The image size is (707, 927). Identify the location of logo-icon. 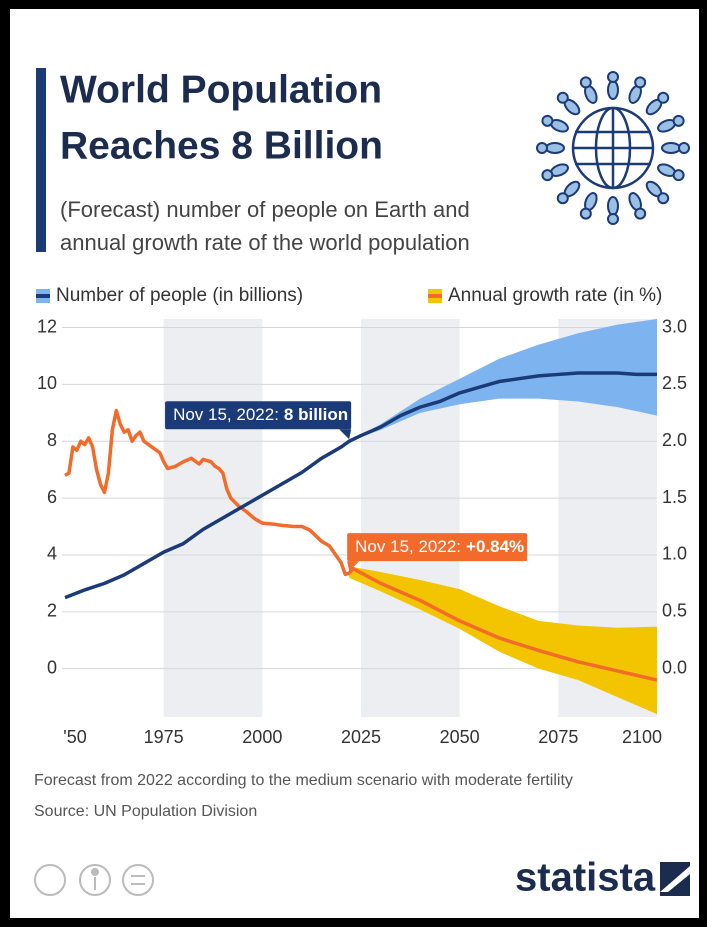
(675, 879).